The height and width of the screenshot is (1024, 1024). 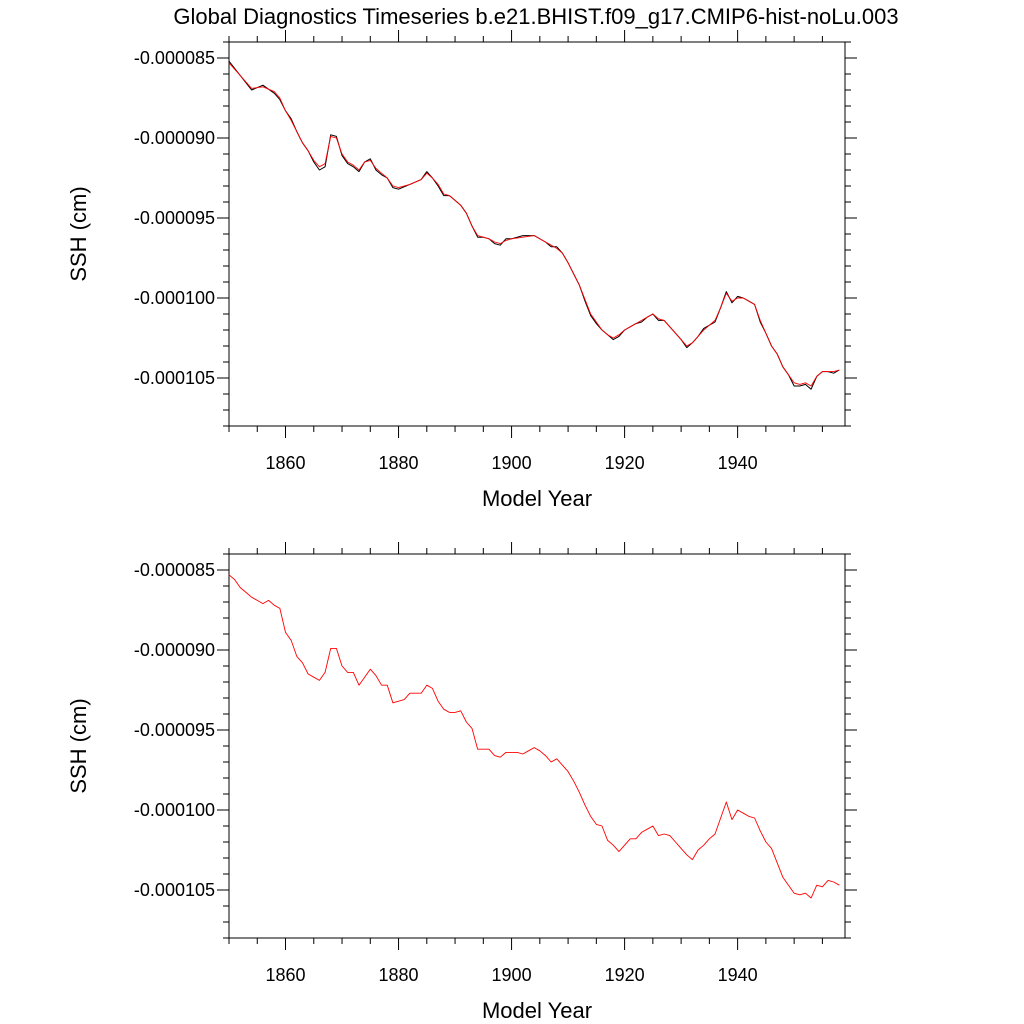 I want to click on top-x-tick-label: 1900, so click(x=512, y=463).